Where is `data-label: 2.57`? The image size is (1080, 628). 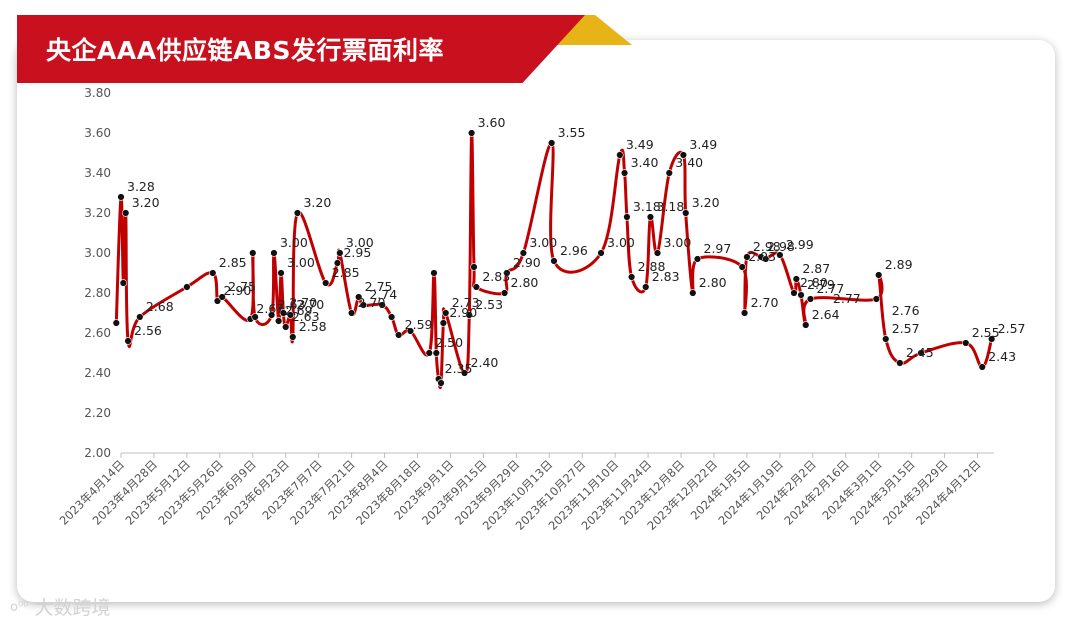
data-label: 2.57 is located at coordinates (1012, 328).